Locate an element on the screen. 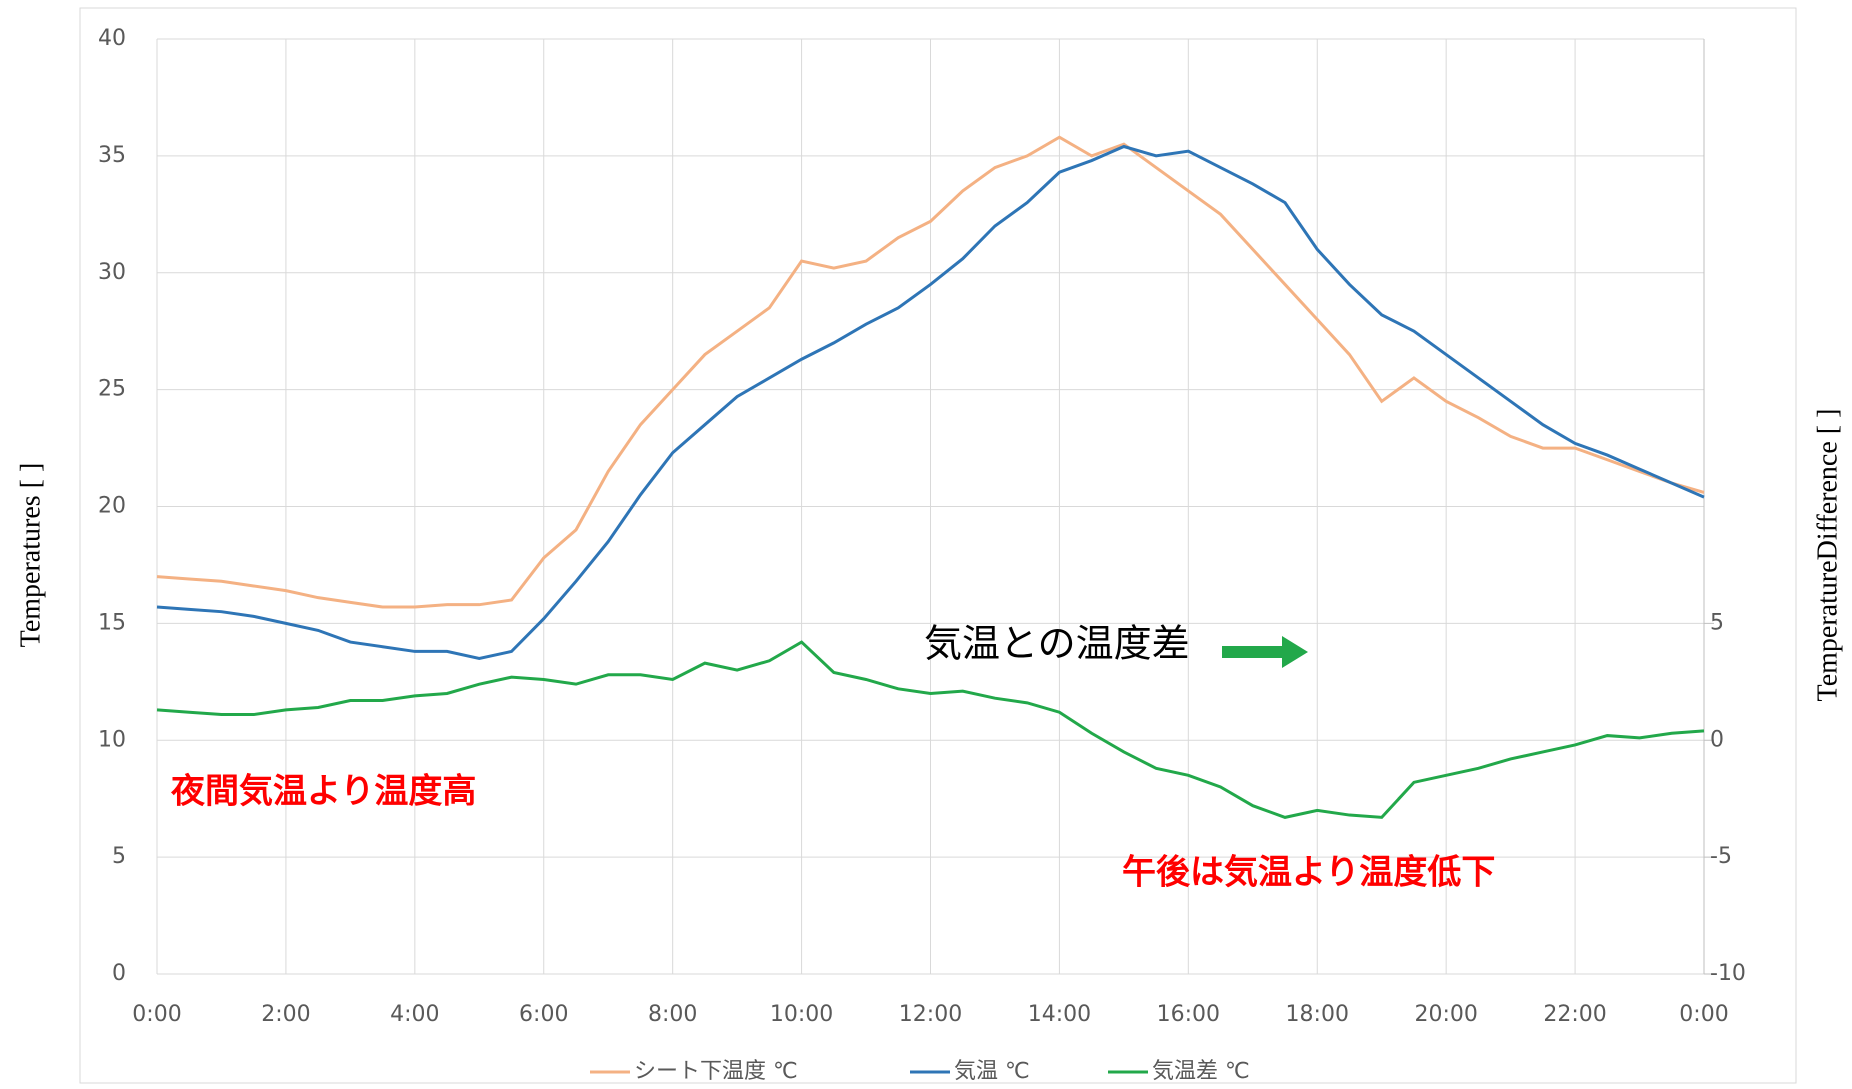  x-tick-label: 8:00 is located at coordinates (672, 1014).